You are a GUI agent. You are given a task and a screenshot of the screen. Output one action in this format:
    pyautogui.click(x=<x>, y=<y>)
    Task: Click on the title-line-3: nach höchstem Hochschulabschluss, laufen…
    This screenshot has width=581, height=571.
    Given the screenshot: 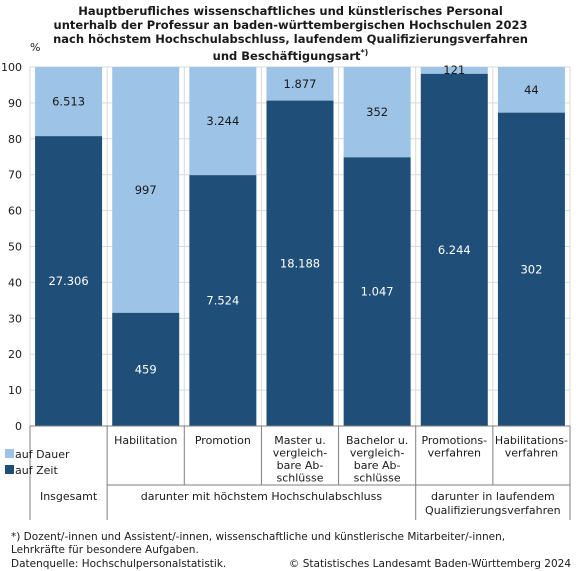 What is the action you would take?
    pyautogui.click(x=290, y=39)
    